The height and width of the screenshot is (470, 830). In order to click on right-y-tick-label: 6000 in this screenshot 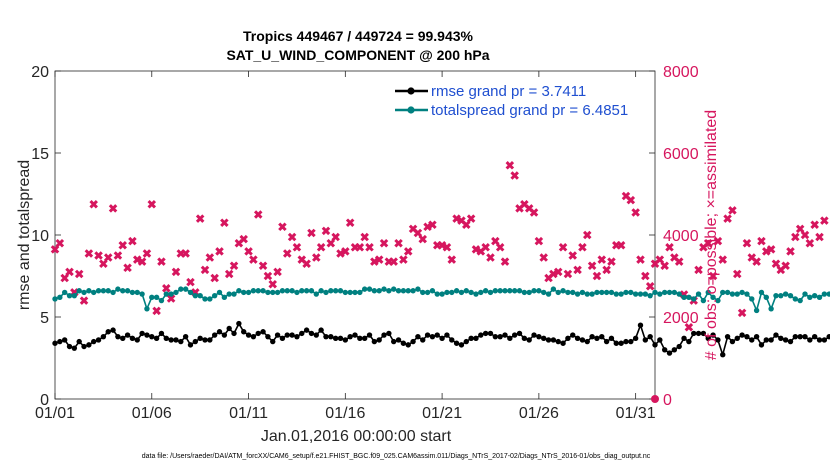, I will do `click(681, 154)`.